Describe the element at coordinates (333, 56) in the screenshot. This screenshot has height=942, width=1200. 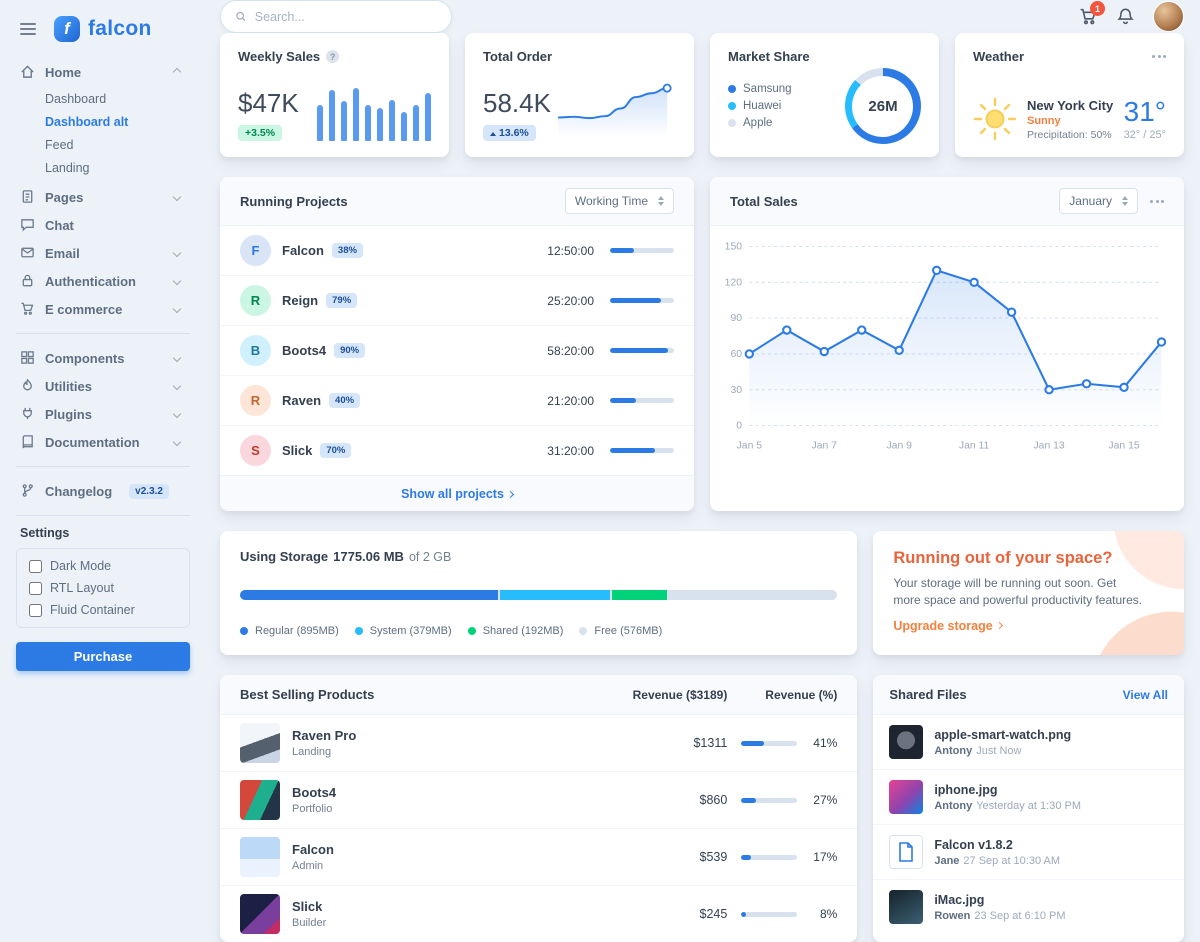
I see `info-icon: ?` at that location.